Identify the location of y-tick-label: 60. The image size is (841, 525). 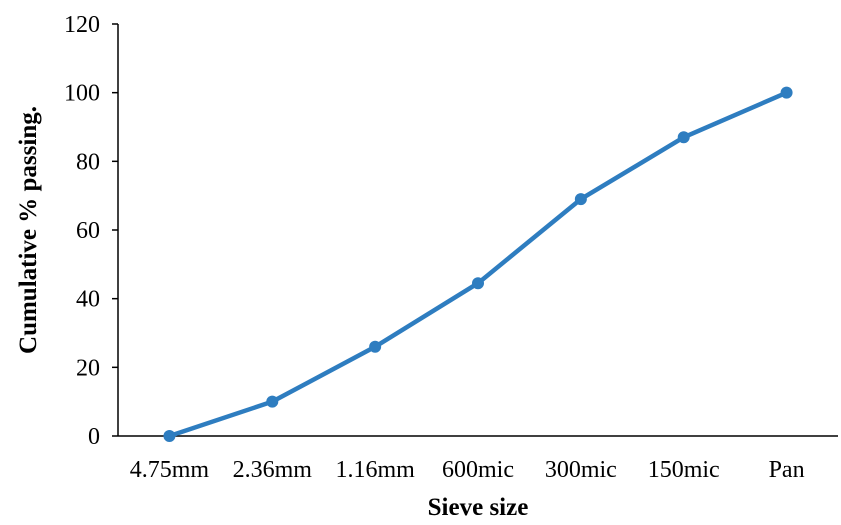
(88, 231).